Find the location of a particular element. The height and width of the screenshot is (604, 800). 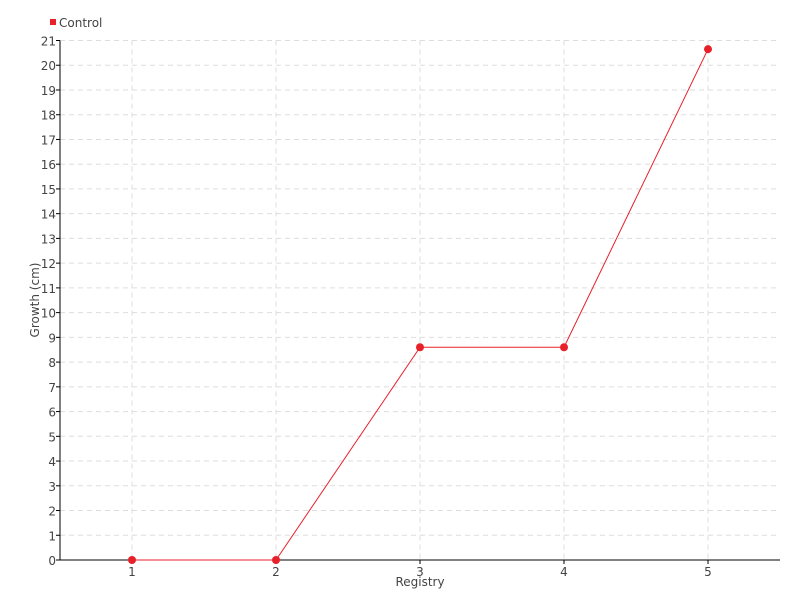

y-tick-label: 13 is located at coordinates (48, 239).